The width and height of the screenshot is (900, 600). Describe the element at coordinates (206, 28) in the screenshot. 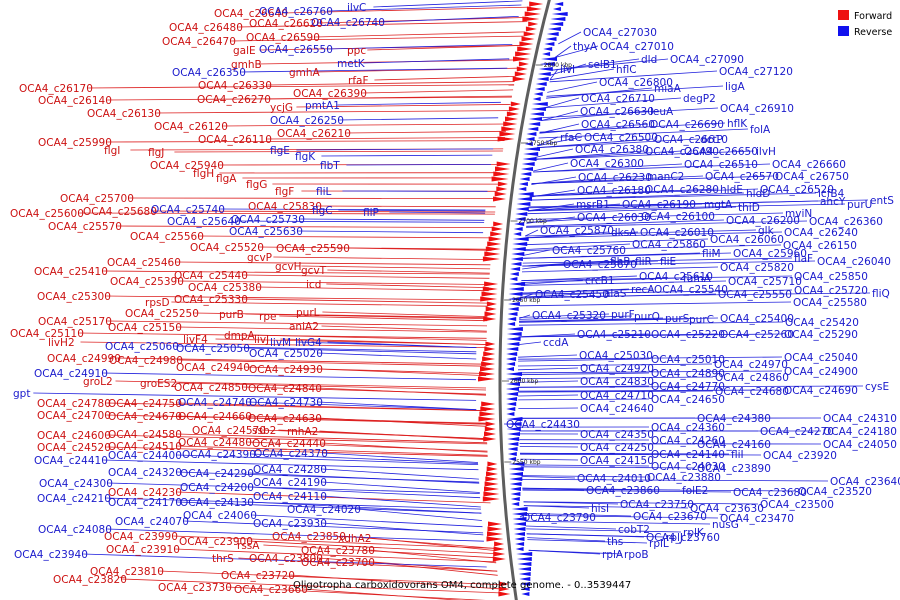

I see `gene-label: OCA4_c26480` at that location.